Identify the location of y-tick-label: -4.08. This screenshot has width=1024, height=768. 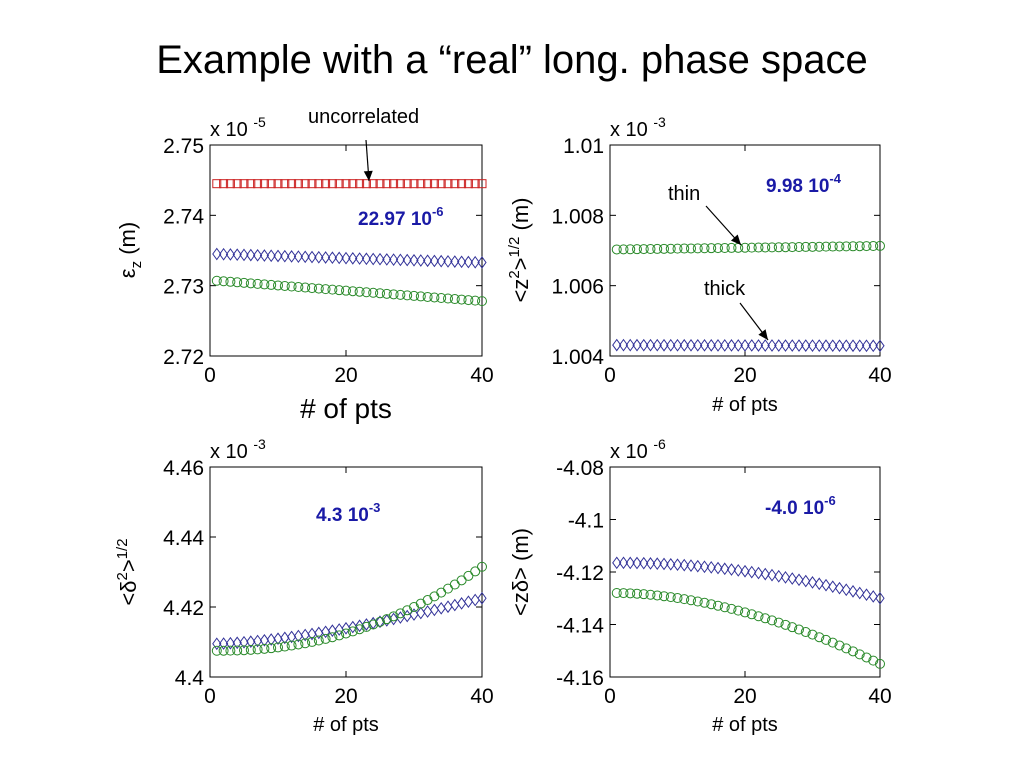
(580, 468).